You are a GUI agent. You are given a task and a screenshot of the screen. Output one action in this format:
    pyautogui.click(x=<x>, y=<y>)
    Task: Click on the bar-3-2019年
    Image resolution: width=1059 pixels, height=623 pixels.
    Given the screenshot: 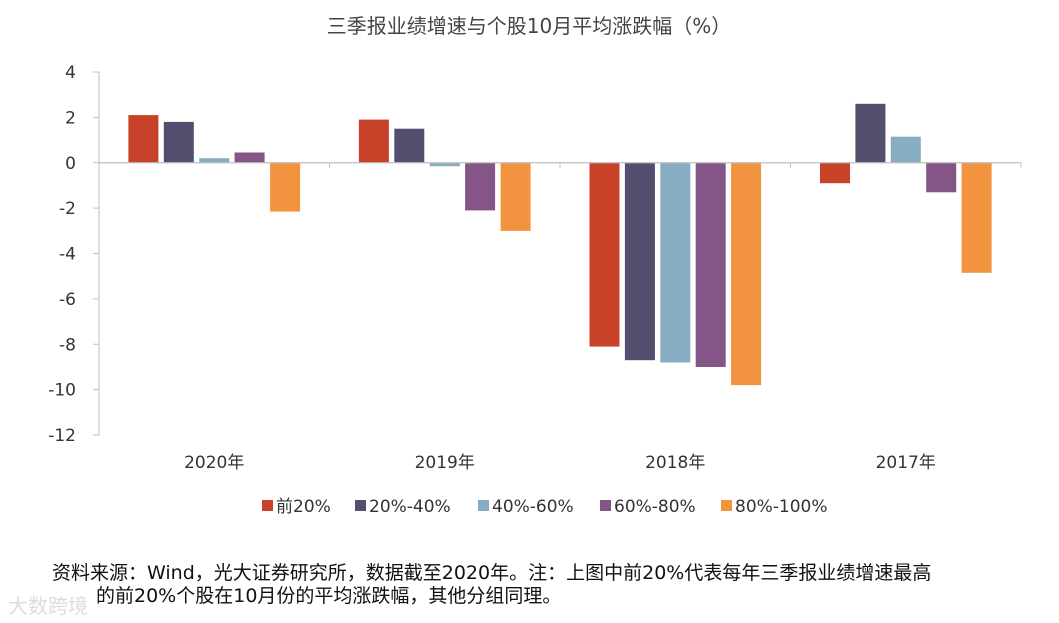 What is the action you would take?
    pyautogui.click(x=444, y=164)
    